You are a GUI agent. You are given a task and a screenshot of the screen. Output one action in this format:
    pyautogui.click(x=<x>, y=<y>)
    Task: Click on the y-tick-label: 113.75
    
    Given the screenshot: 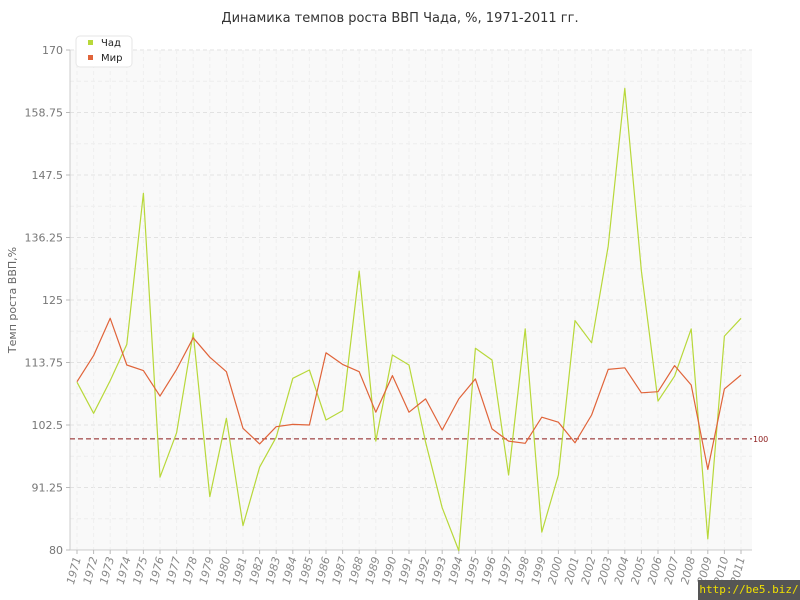 What is the action you would take?
    pyautogui.click(x=44, y=363)
    